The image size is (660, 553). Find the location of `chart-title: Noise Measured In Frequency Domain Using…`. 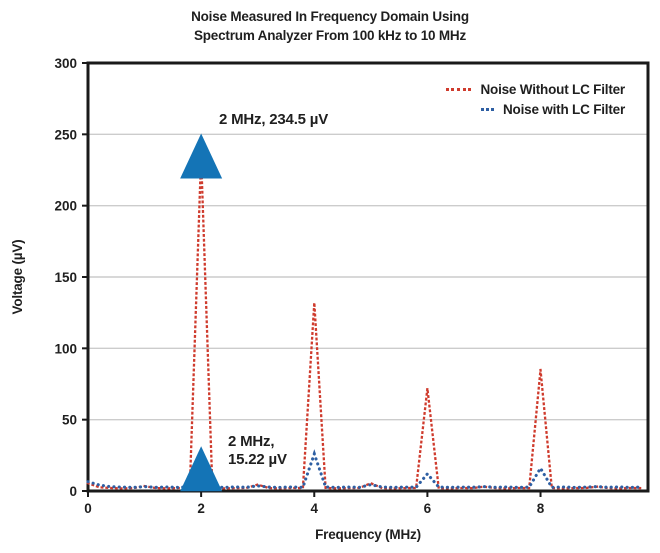

chart-title: Noise Measured In Frequency Domain Using… is located at coordinates (330, 26).